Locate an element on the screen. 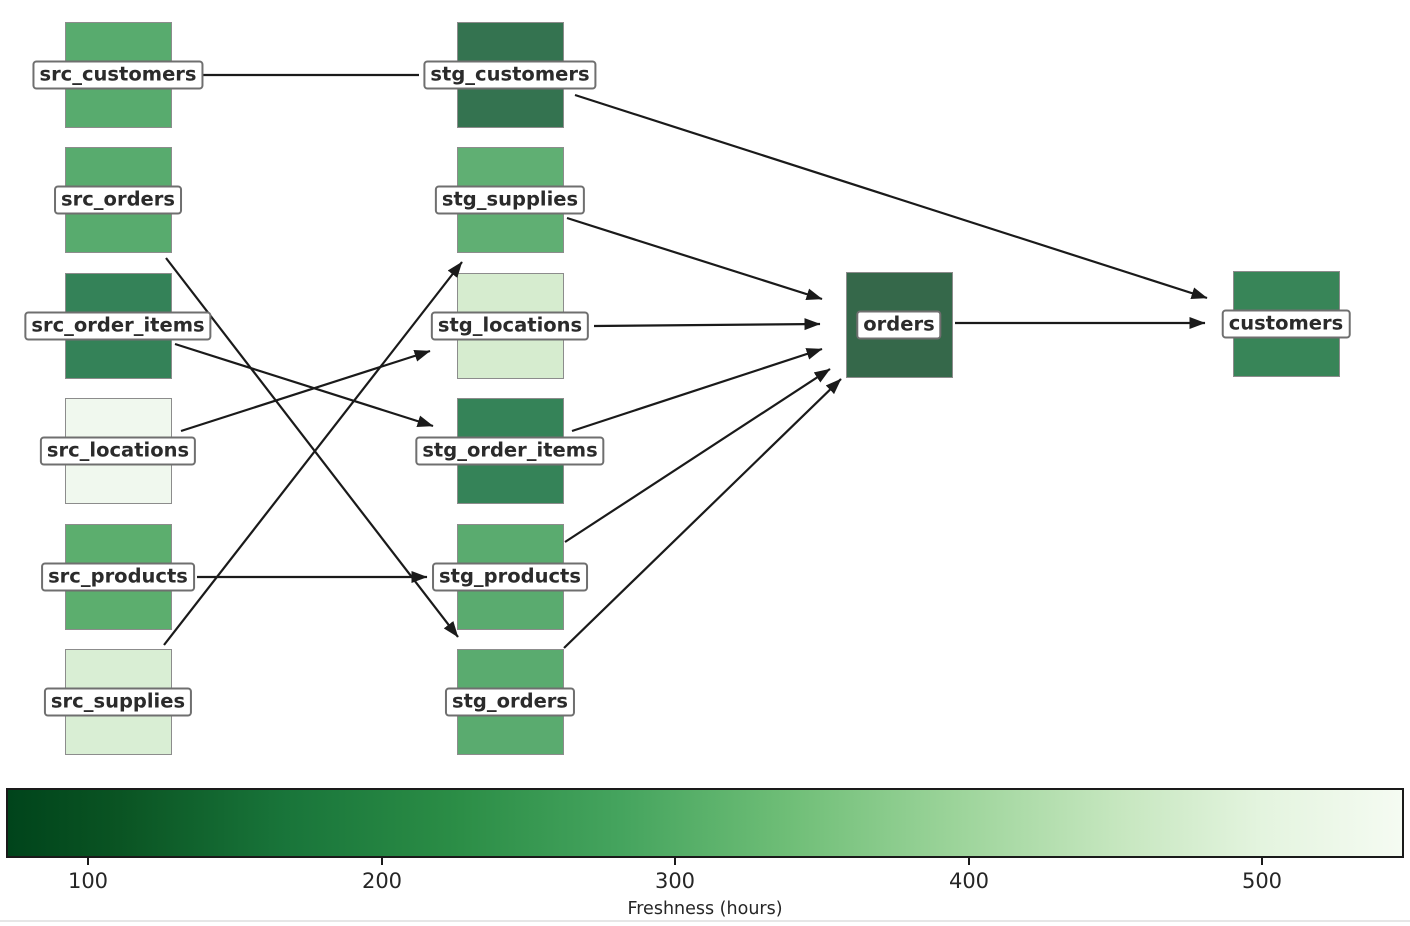 Image resolution: width=1410 pixels, height=926 pixels. node-label-stg_locations: stg_locations is located at coordinates (510, 326).